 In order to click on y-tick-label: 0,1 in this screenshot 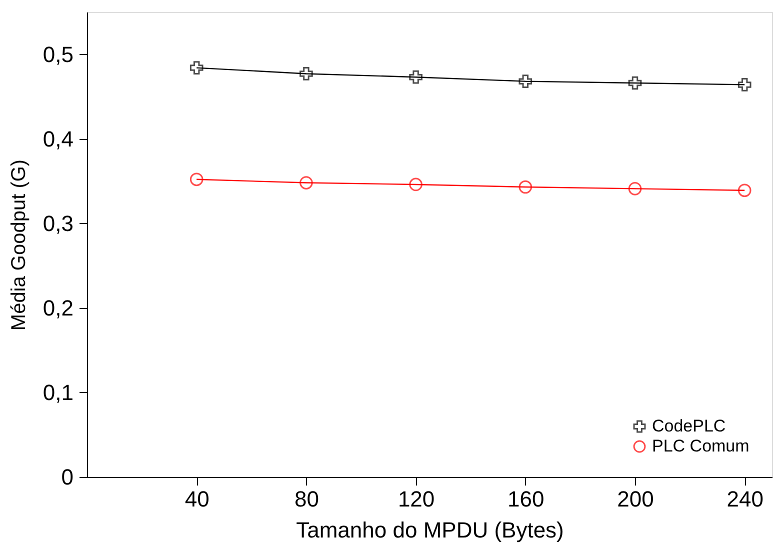, I will do `click(58, 392)`.